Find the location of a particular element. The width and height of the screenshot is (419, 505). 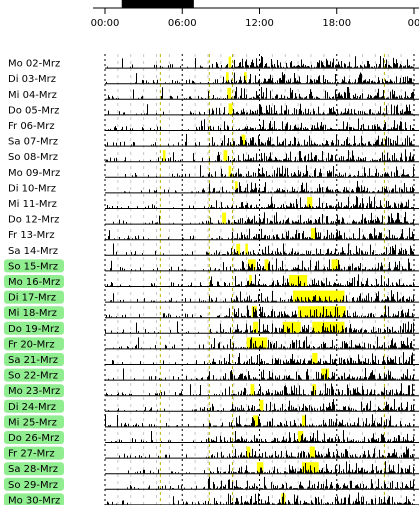

day-row: Do 12-Mrz is located at coordinates (213, 218).